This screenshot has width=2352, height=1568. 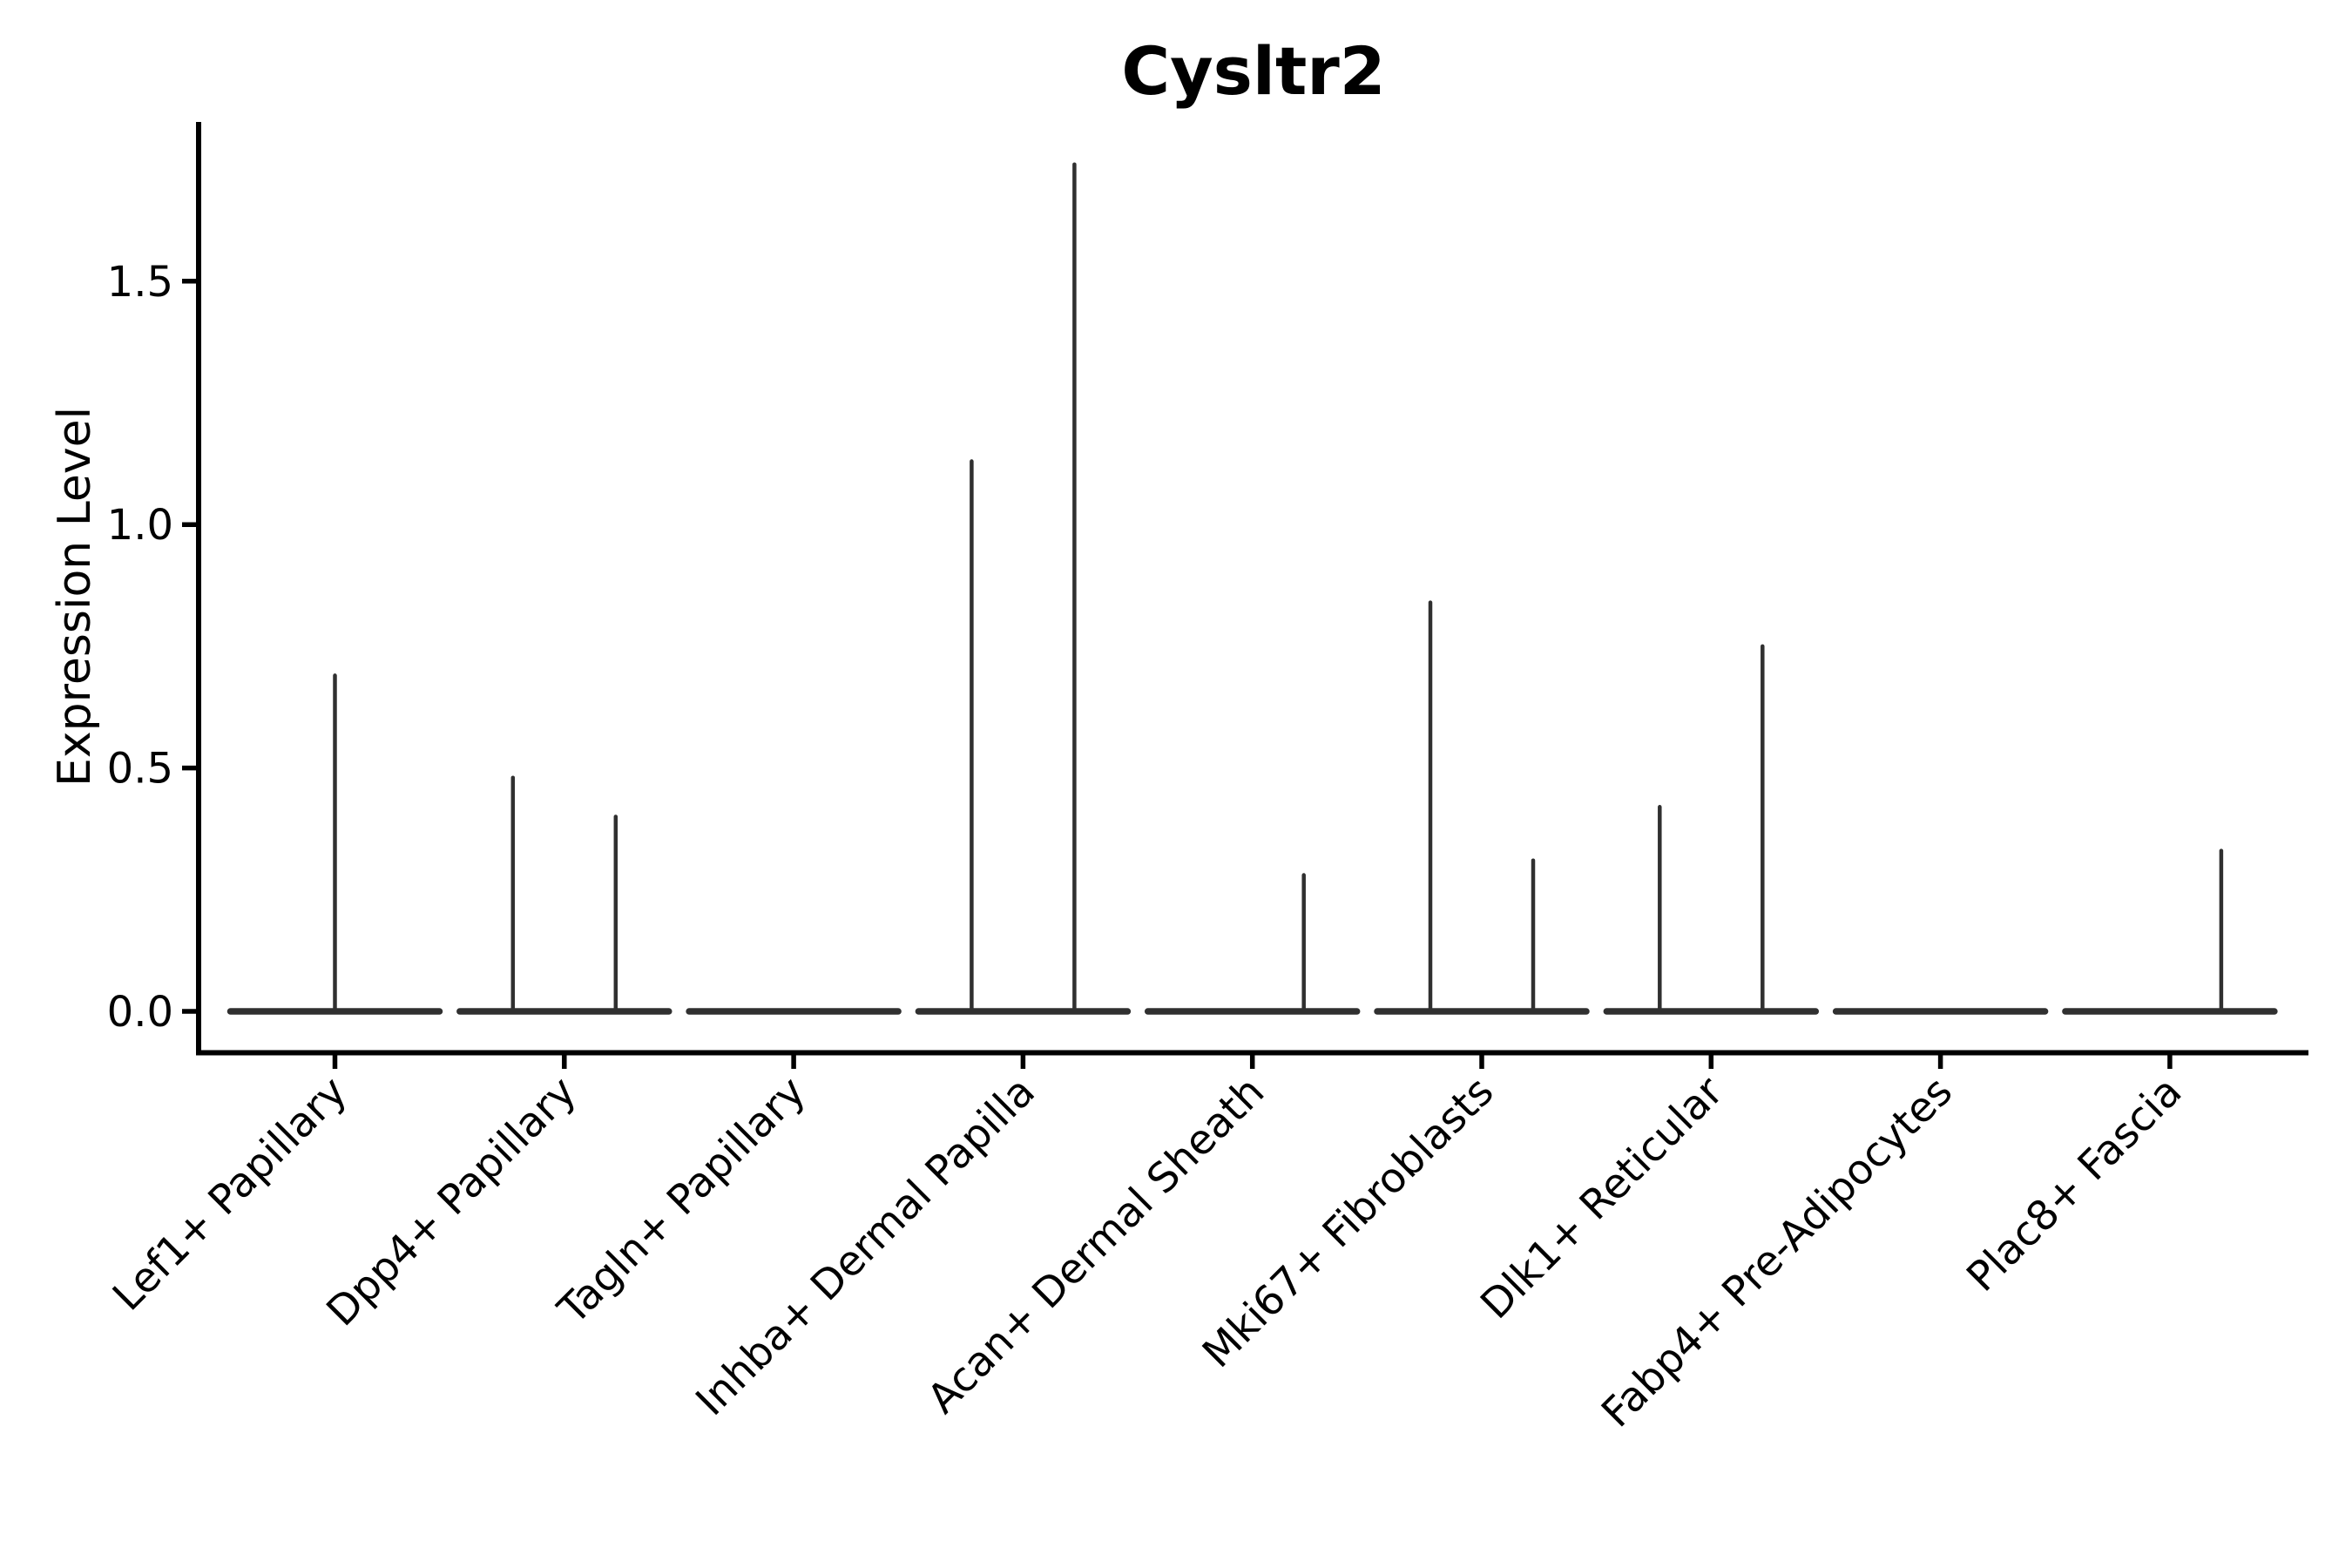 What do you see at coordinates (452, 1202) in the screenshot?
I see `x-tick-label: Dpp4+ Papillary` at bounding box center [452, 1202].